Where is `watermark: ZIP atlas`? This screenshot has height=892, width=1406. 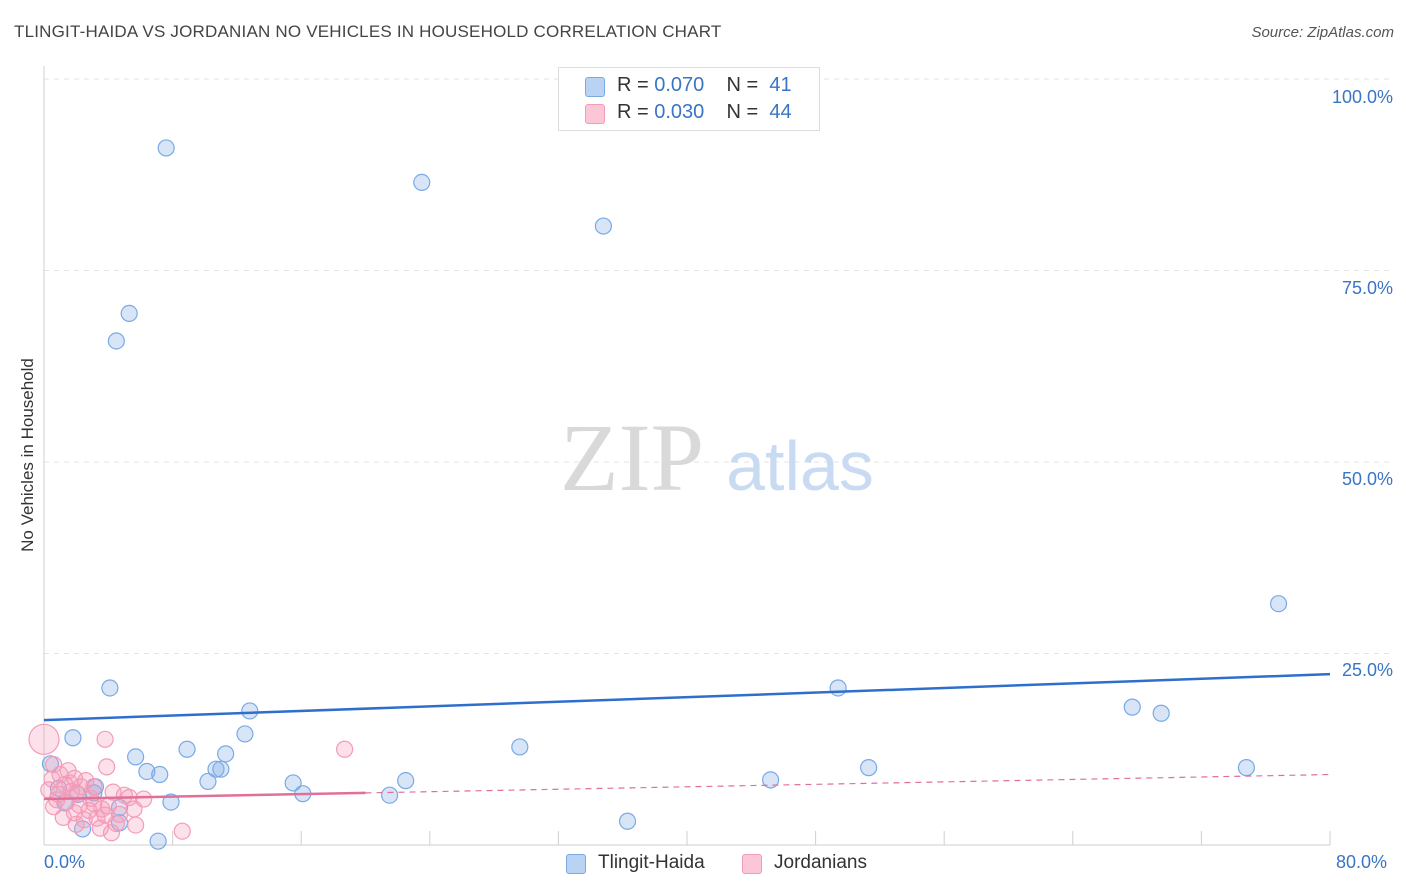 watermark: ZIP atlas is located at coordinates (717, 457).